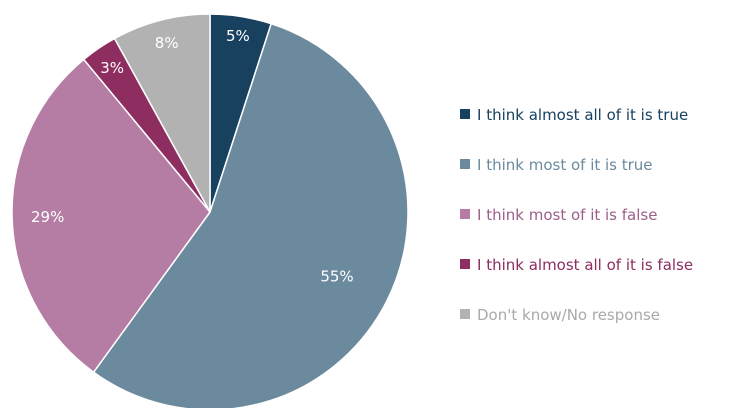 This screenshot has height=408, width=749. I want to click on slice-value-label: 8%, so click(167, 43).